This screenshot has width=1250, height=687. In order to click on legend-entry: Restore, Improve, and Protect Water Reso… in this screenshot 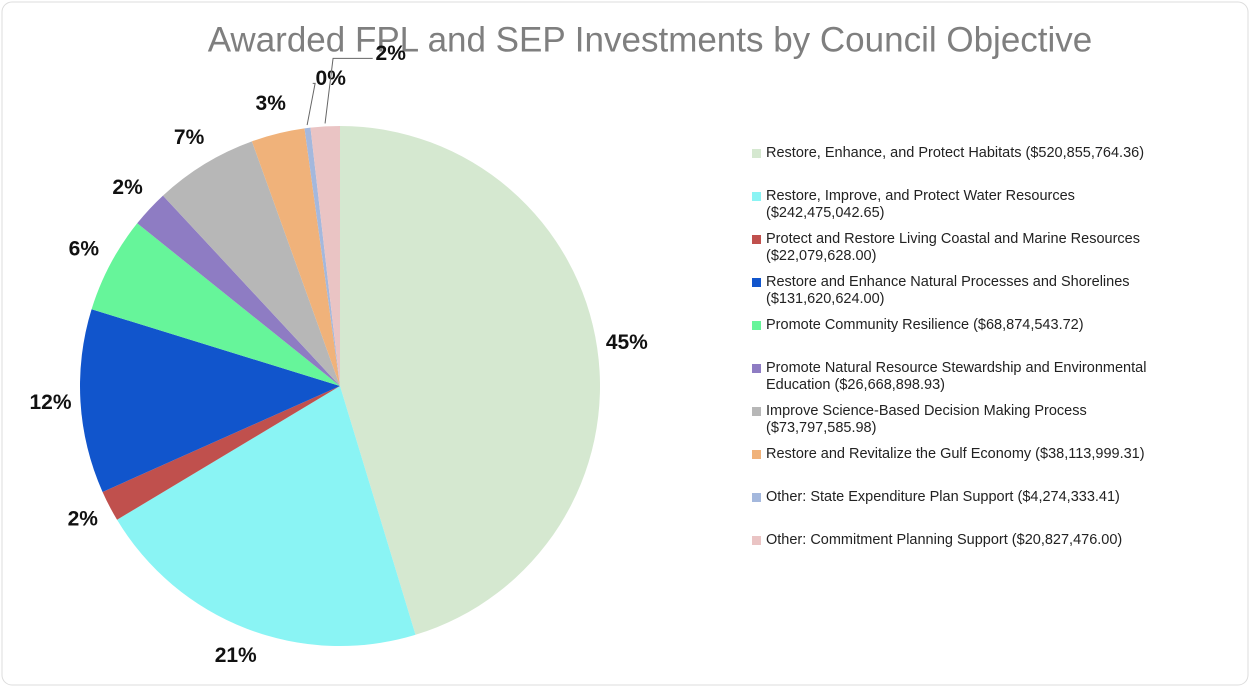, I will do `click(962, 205)`.